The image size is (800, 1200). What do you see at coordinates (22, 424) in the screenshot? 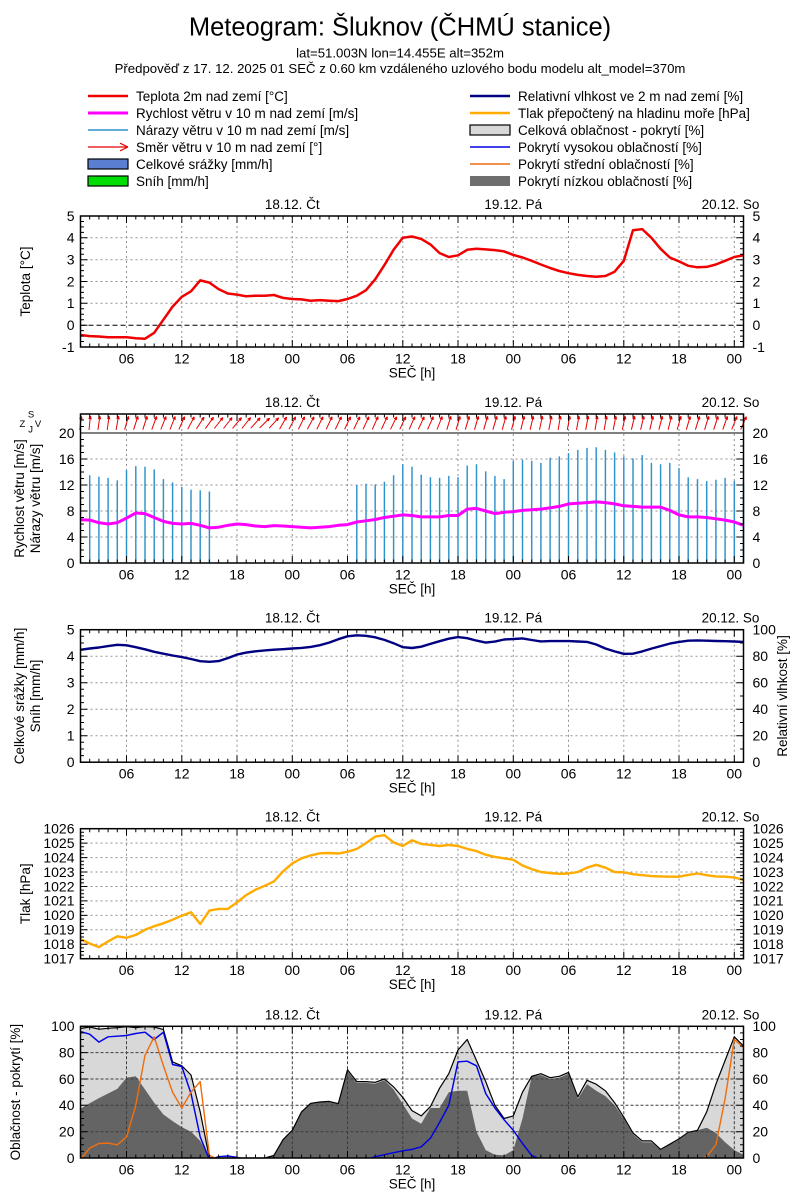
I see `svg-text: Z` at bounding box center [22, 424].